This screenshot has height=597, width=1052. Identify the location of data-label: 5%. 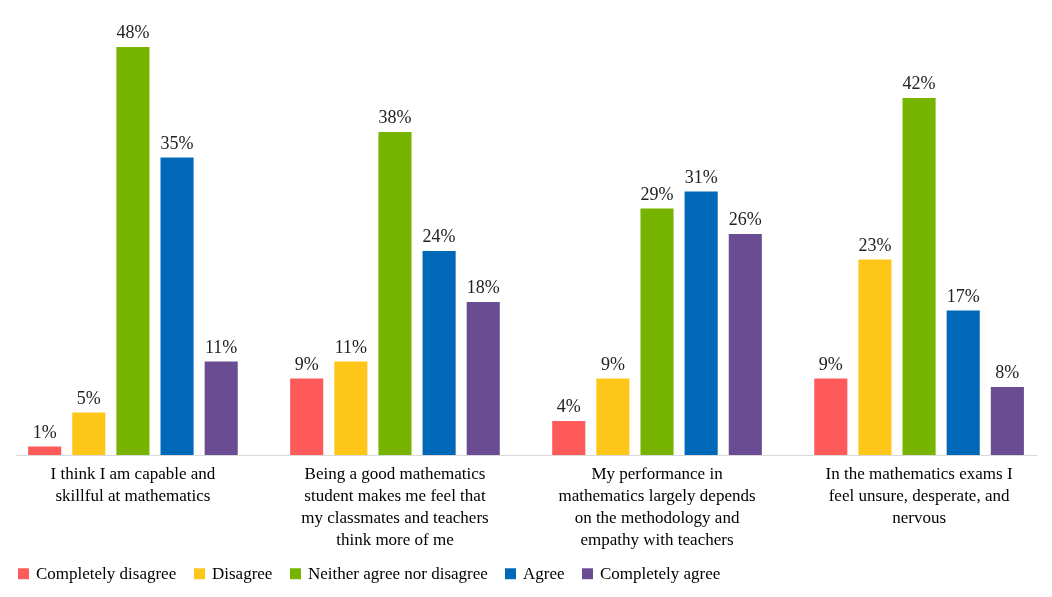
(88, 397).